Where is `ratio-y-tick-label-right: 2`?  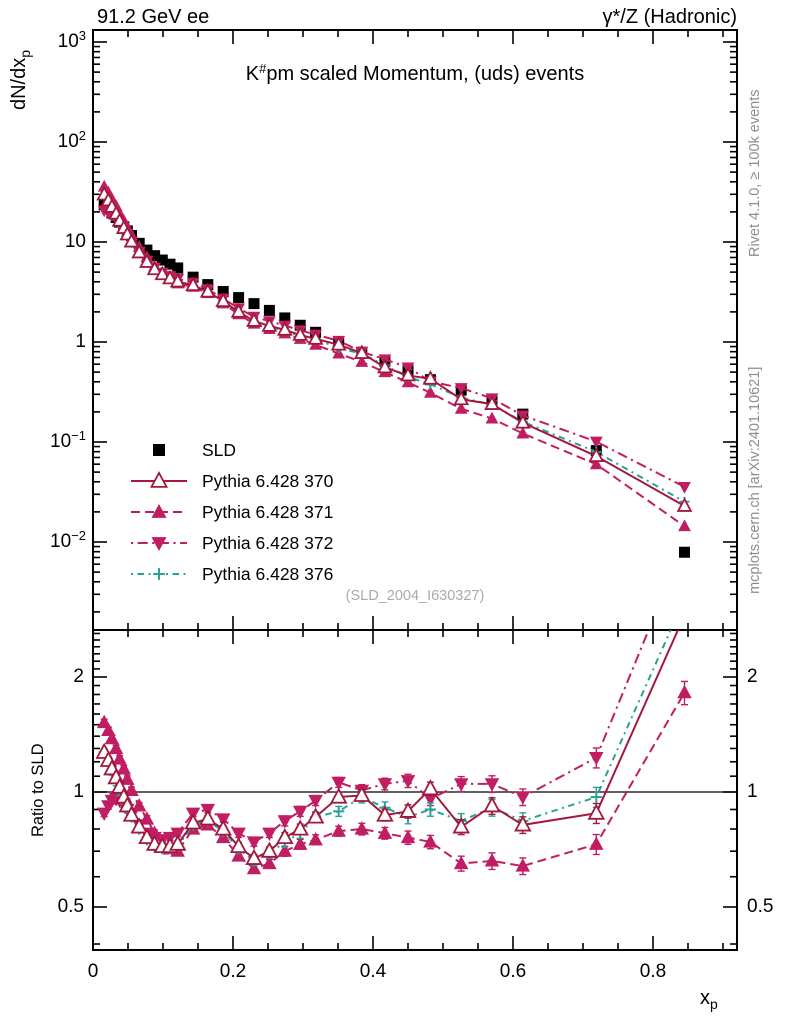
ratio-y-tick-label-right: 2 is located at coordinates (752, 676).